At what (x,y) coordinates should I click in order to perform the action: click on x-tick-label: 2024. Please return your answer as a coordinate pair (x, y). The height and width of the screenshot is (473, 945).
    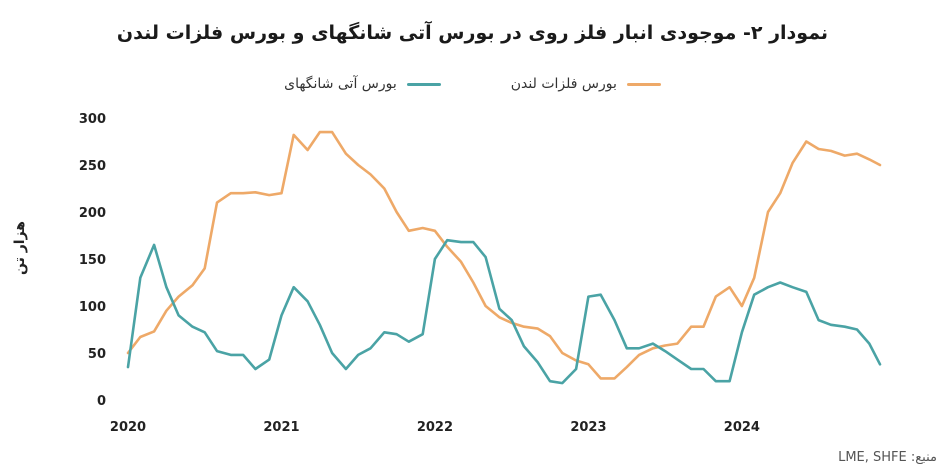
    Looking at the image, I should click on (742, 427).